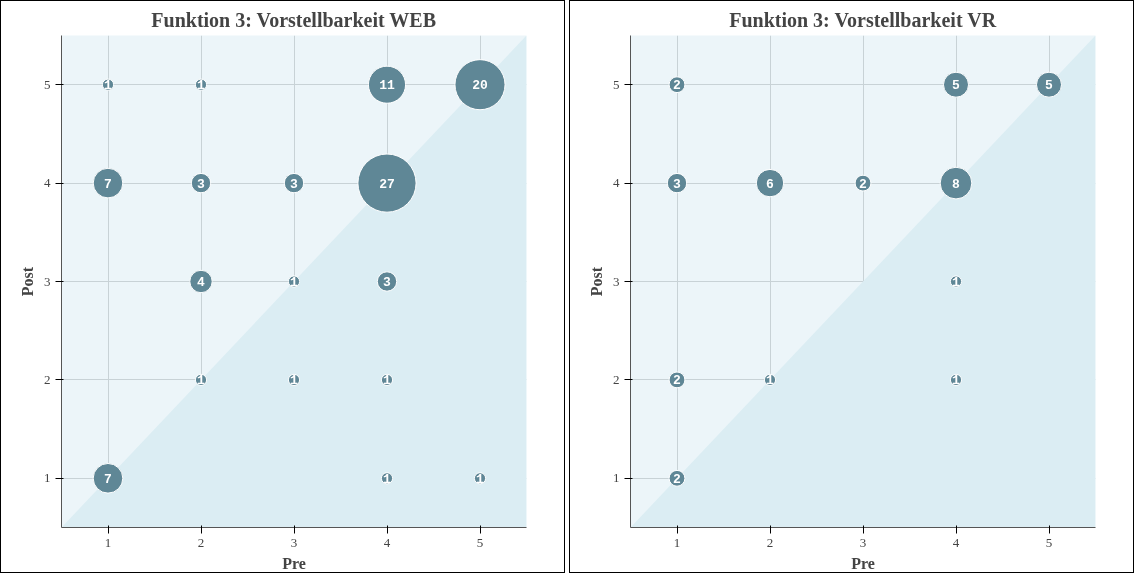  What do you see at coordinates (863, 19) in the screenshot?
I see `chart-title: Funktion 3: Vorstellbarkeit VR` at bounding box center [863, 19].